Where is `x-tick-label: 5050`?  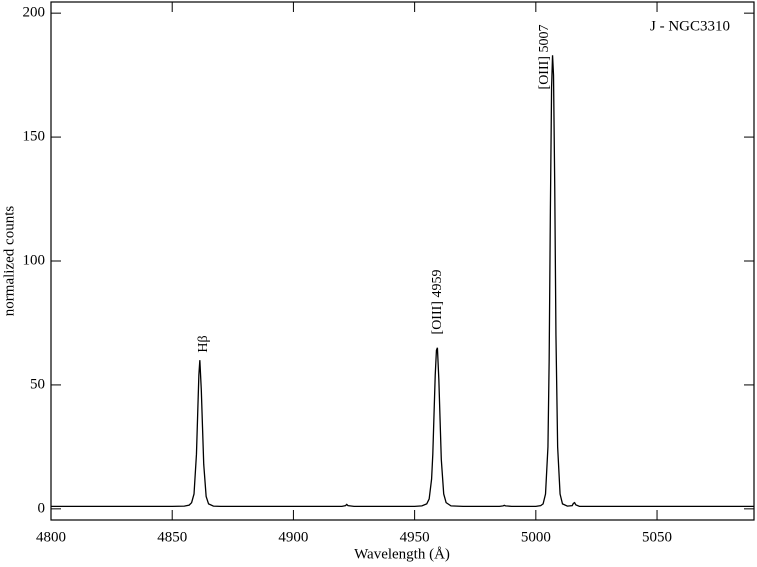
x-tick-label: 5050 is located at coordinates (657, 537).